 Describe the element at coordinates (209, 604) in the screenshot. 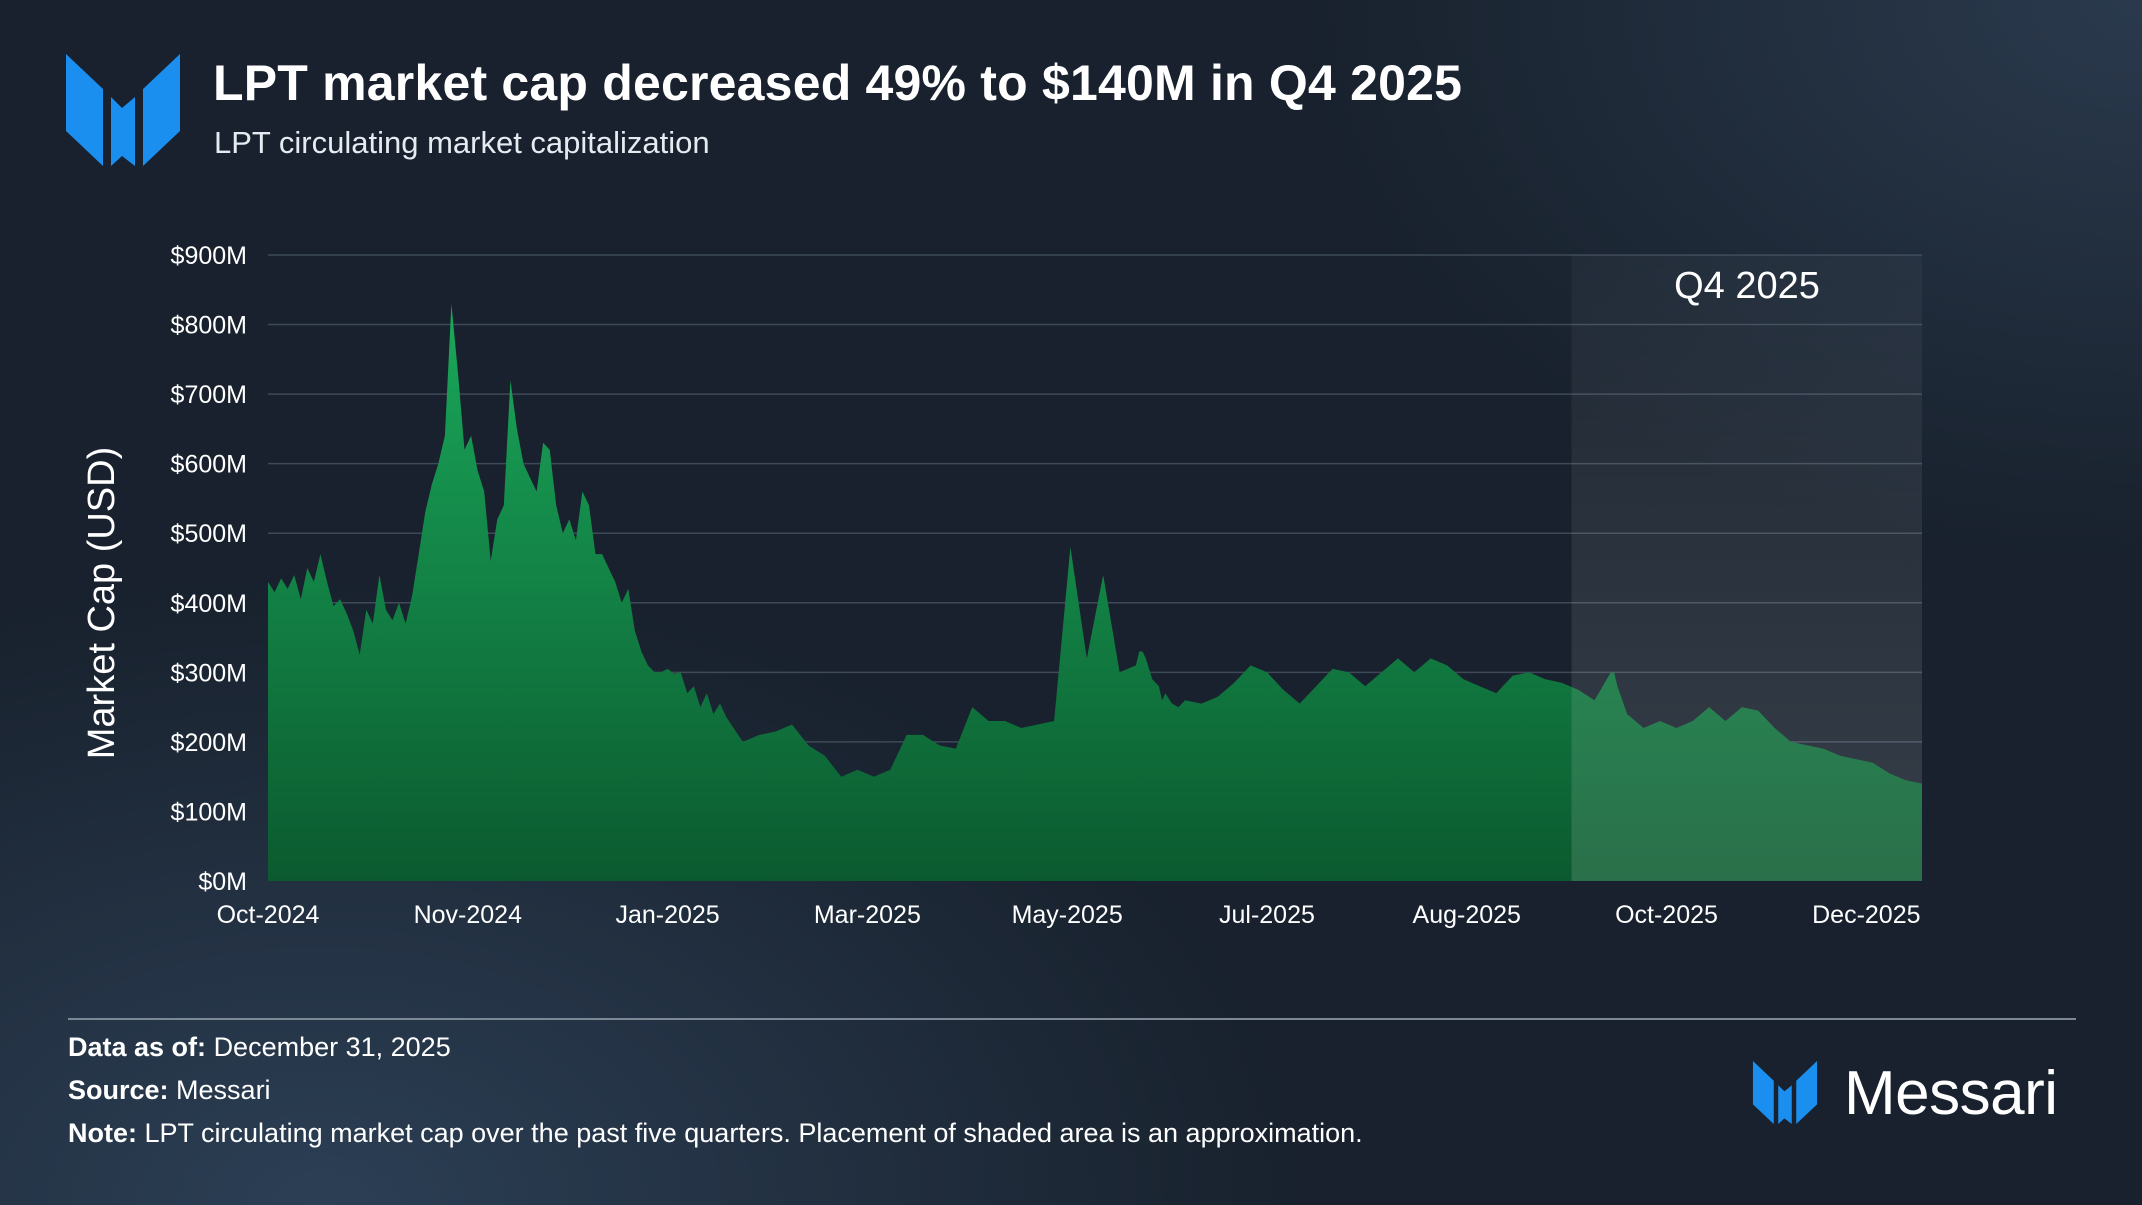

I see `y-tick-label: $400M` at that location.